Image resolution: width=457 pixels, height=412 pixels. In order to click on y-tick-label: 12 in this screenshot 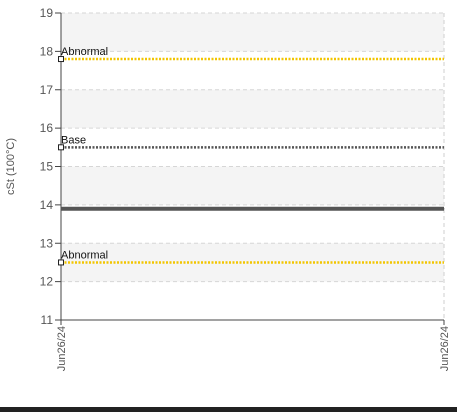, I will do `click(47, 282)`.